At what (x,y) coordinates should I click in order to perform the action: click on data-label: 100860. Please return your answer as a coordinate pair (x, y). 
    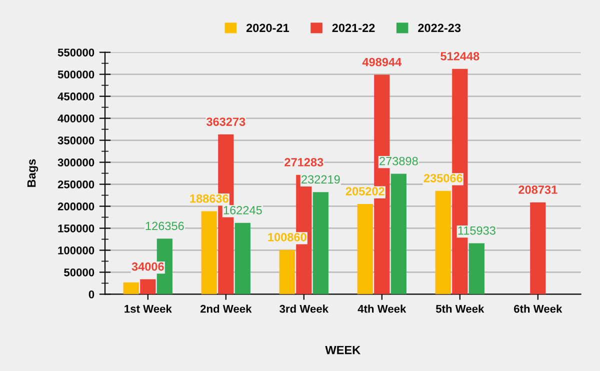
    Looking at the image, I should click on (287, 237).